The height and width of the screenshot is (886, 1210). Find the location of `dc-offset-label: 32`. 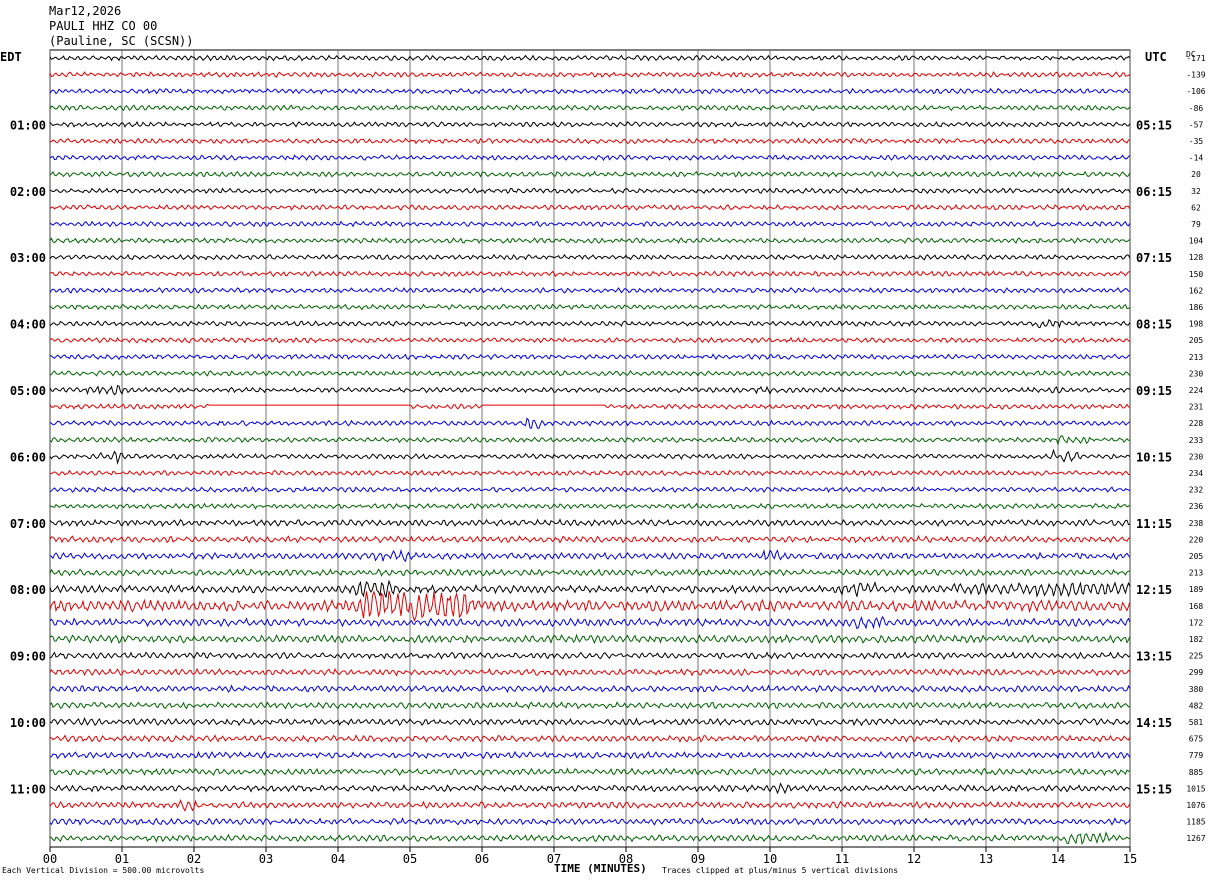

dc-offset-label: 32 is located at coordinates (1196, 191).